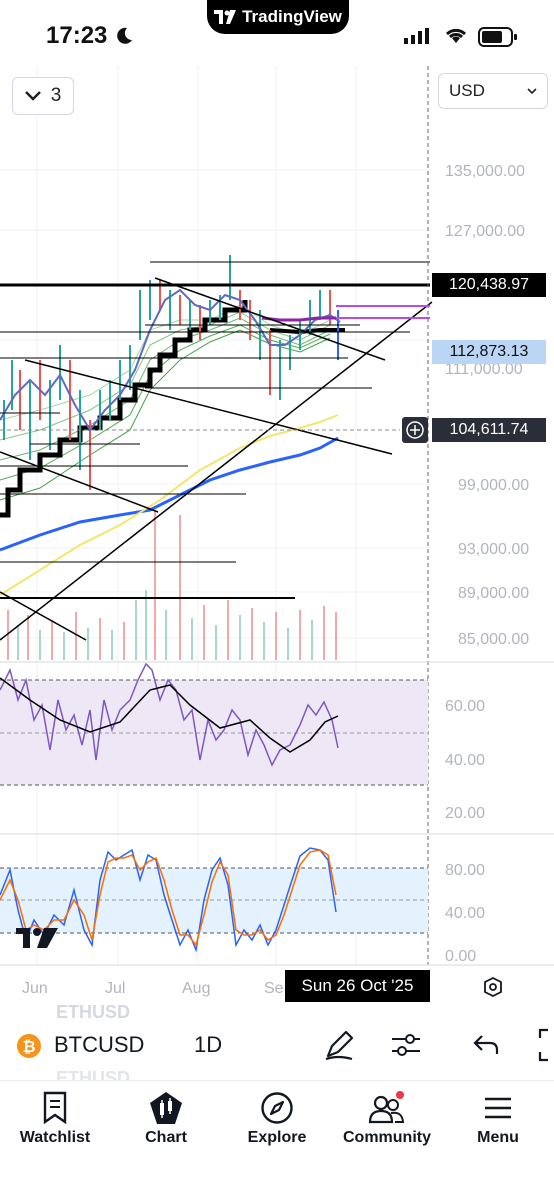  What do you see at coordinates (166, 1108) in the screenshot?
I see `chart-candles-icon` at bounding box center [166, 1108].